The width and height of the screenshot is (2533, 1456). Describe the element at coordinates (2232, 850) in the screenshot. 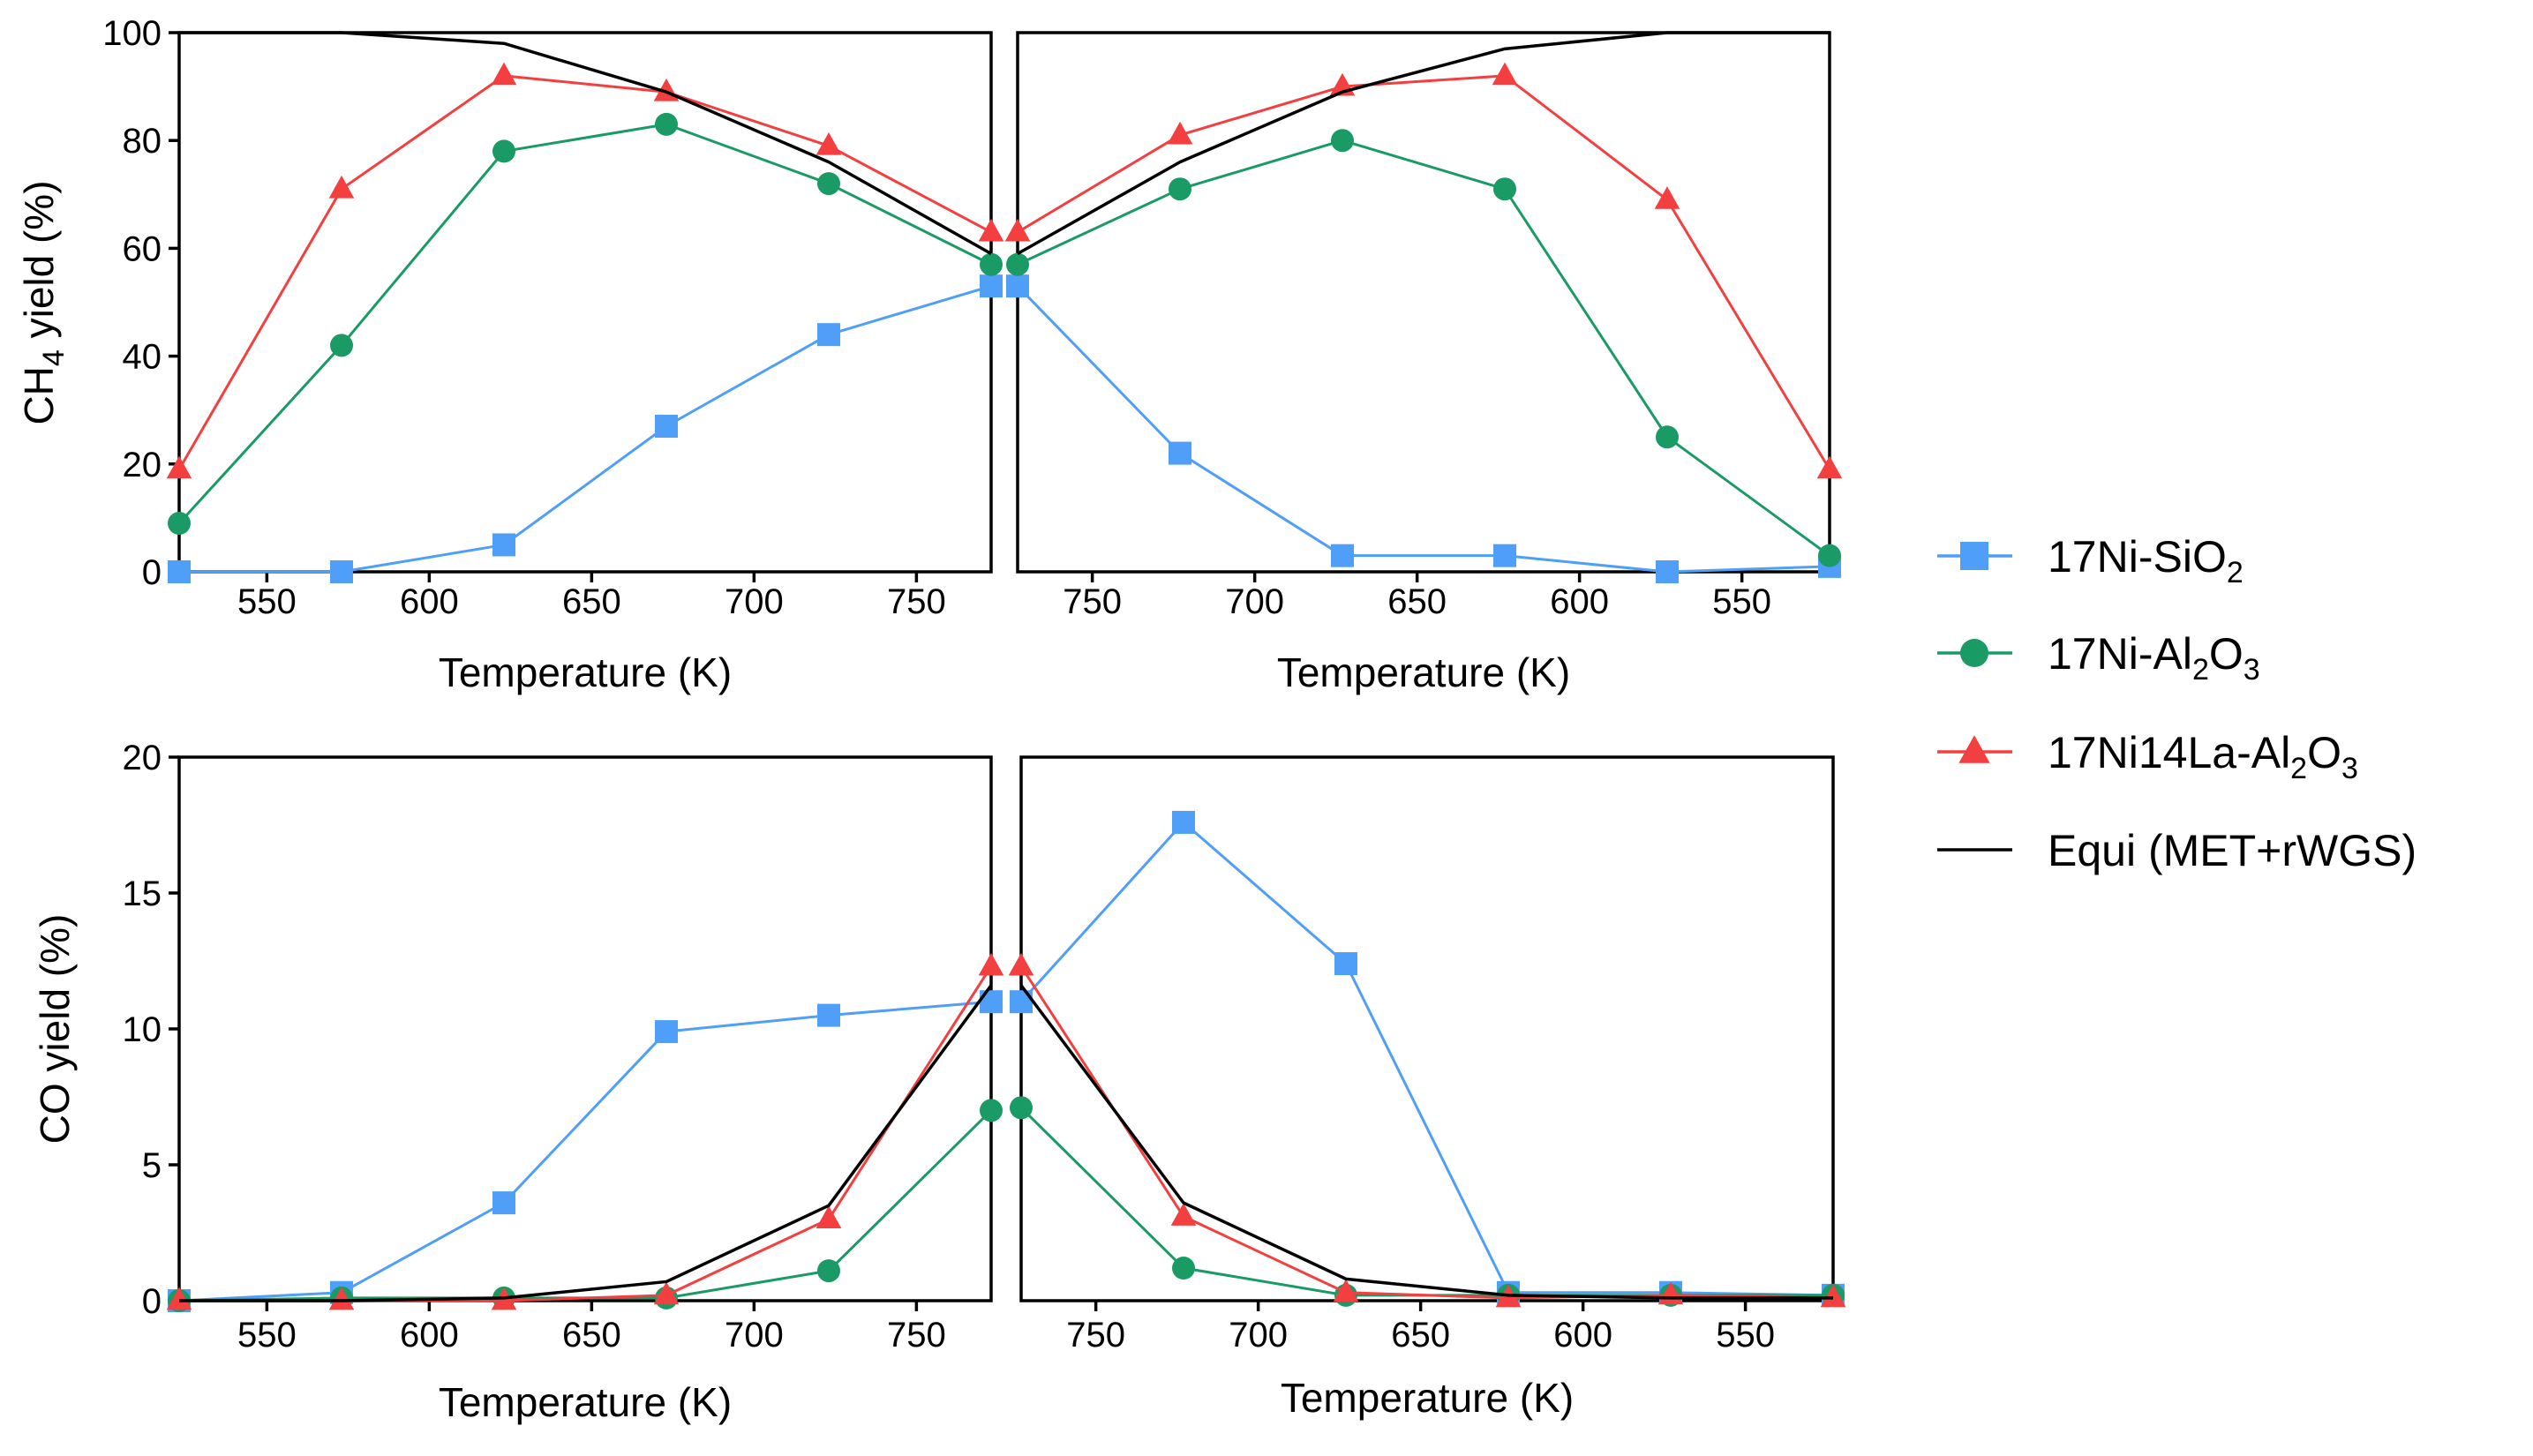

I see `legend-label: Equi (MET+rWGS)` at that location.